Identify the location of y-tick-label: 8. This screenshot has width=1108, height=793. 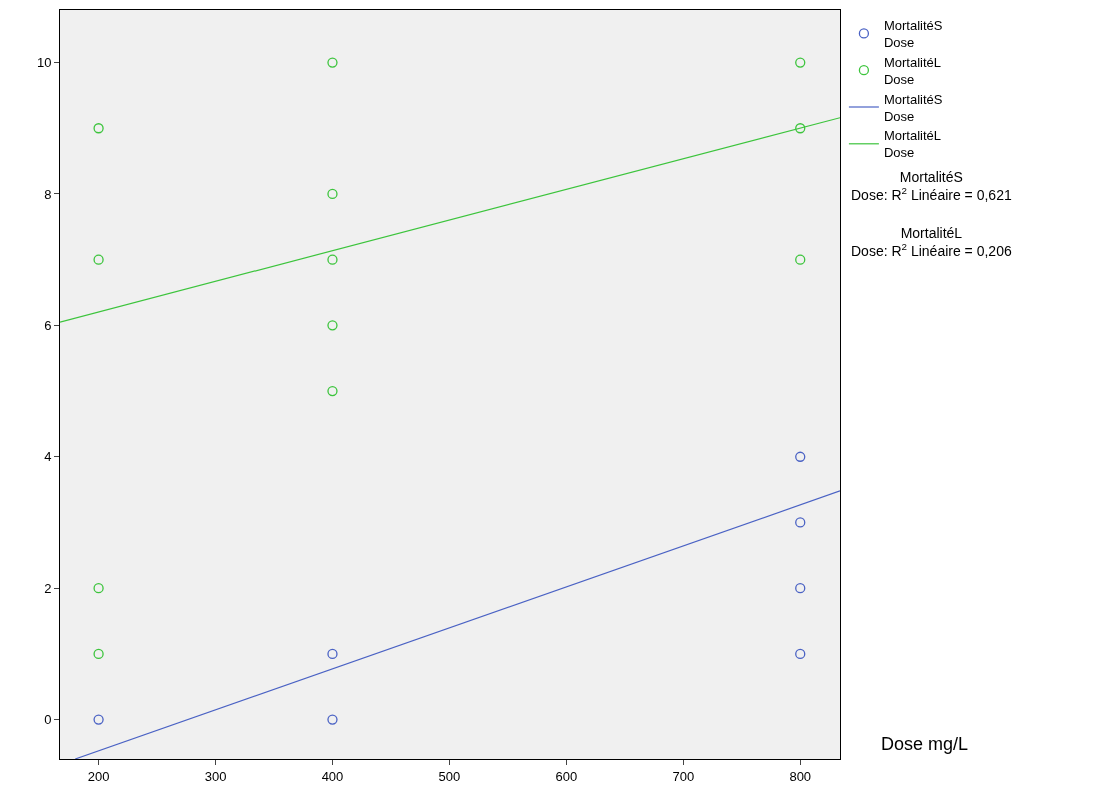
(48, 194).